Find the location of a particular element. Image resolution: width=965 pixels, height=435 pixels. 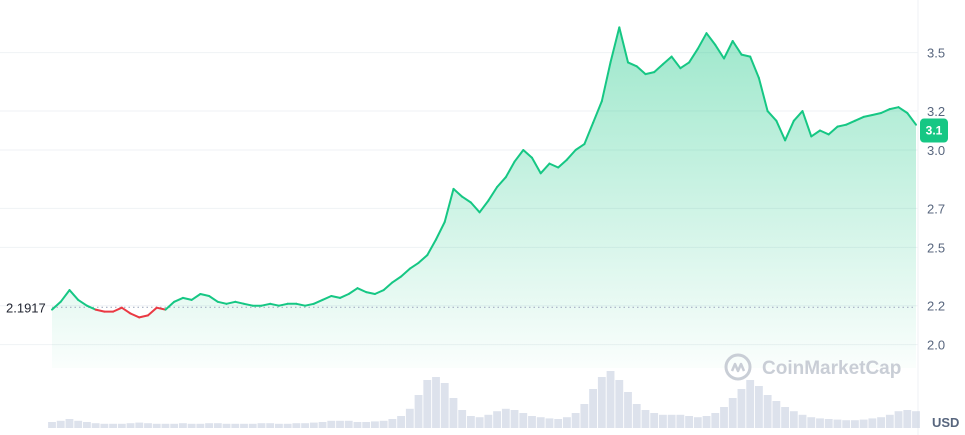

currency-label: USD is located at coordinates (945, 422).